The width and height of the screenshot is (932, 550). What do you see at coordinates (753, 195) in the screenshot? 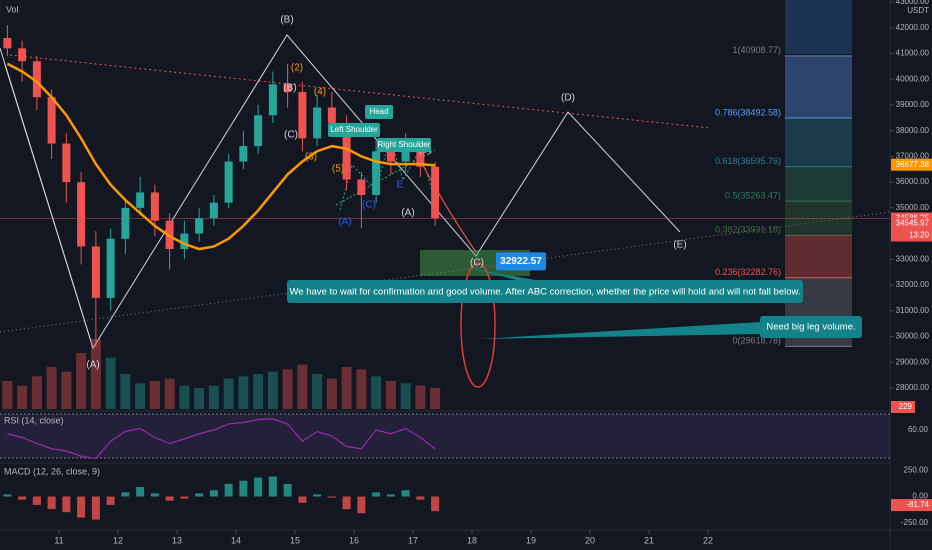
I see `fib-label: 0.5(35263.47)` at bounding box center [753, 195].